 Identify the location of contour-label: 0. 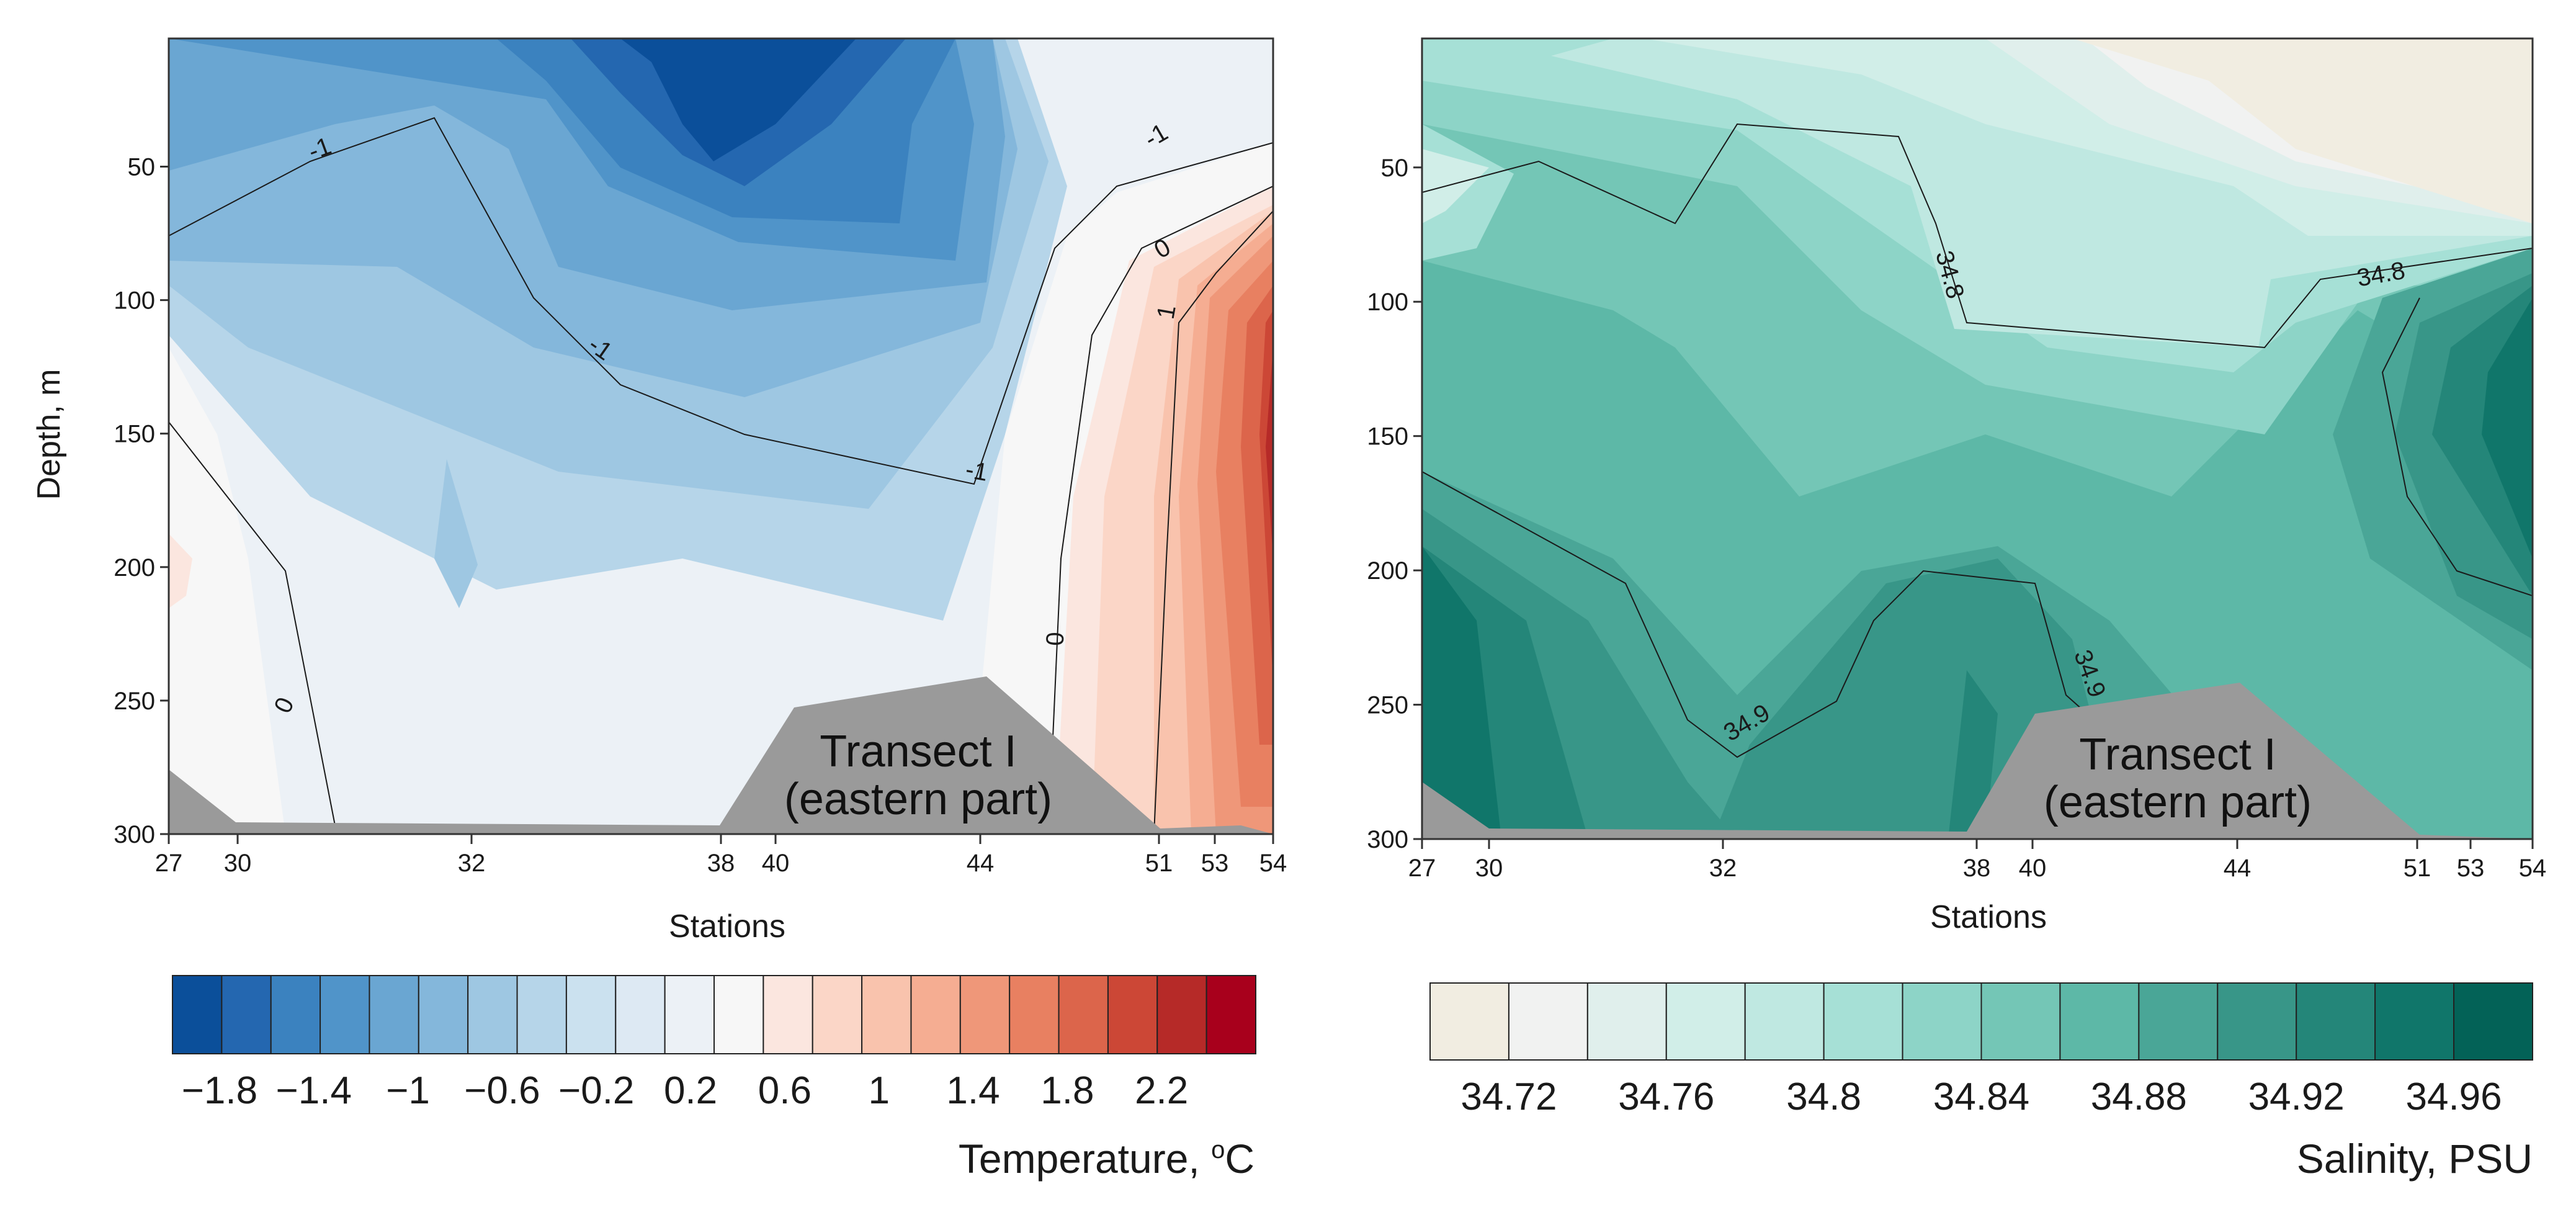
(1056, 640).